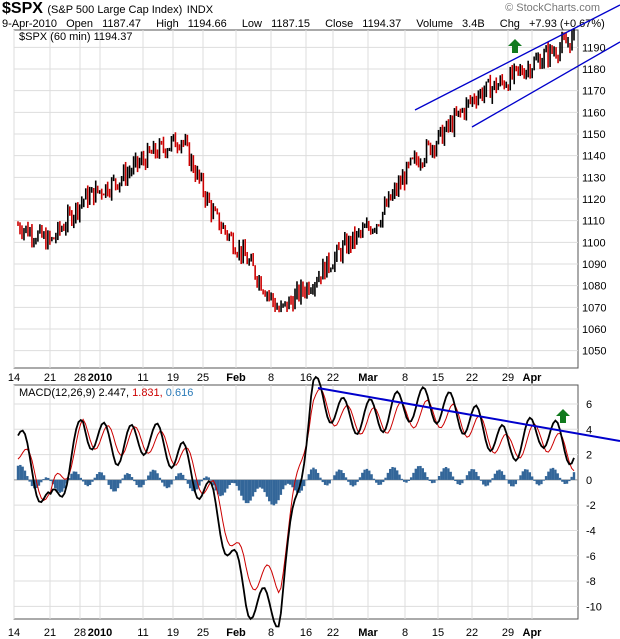 This screenshot has height=639, width=620. What do you see at coordinates (275, 633) in the screenshot?
I see `x-axis-bottom: 14 21 28 2010 11 19 25 Feb 8 16 22 Mar 8 15 22 29 Apr` at bounding box center [275, 633].